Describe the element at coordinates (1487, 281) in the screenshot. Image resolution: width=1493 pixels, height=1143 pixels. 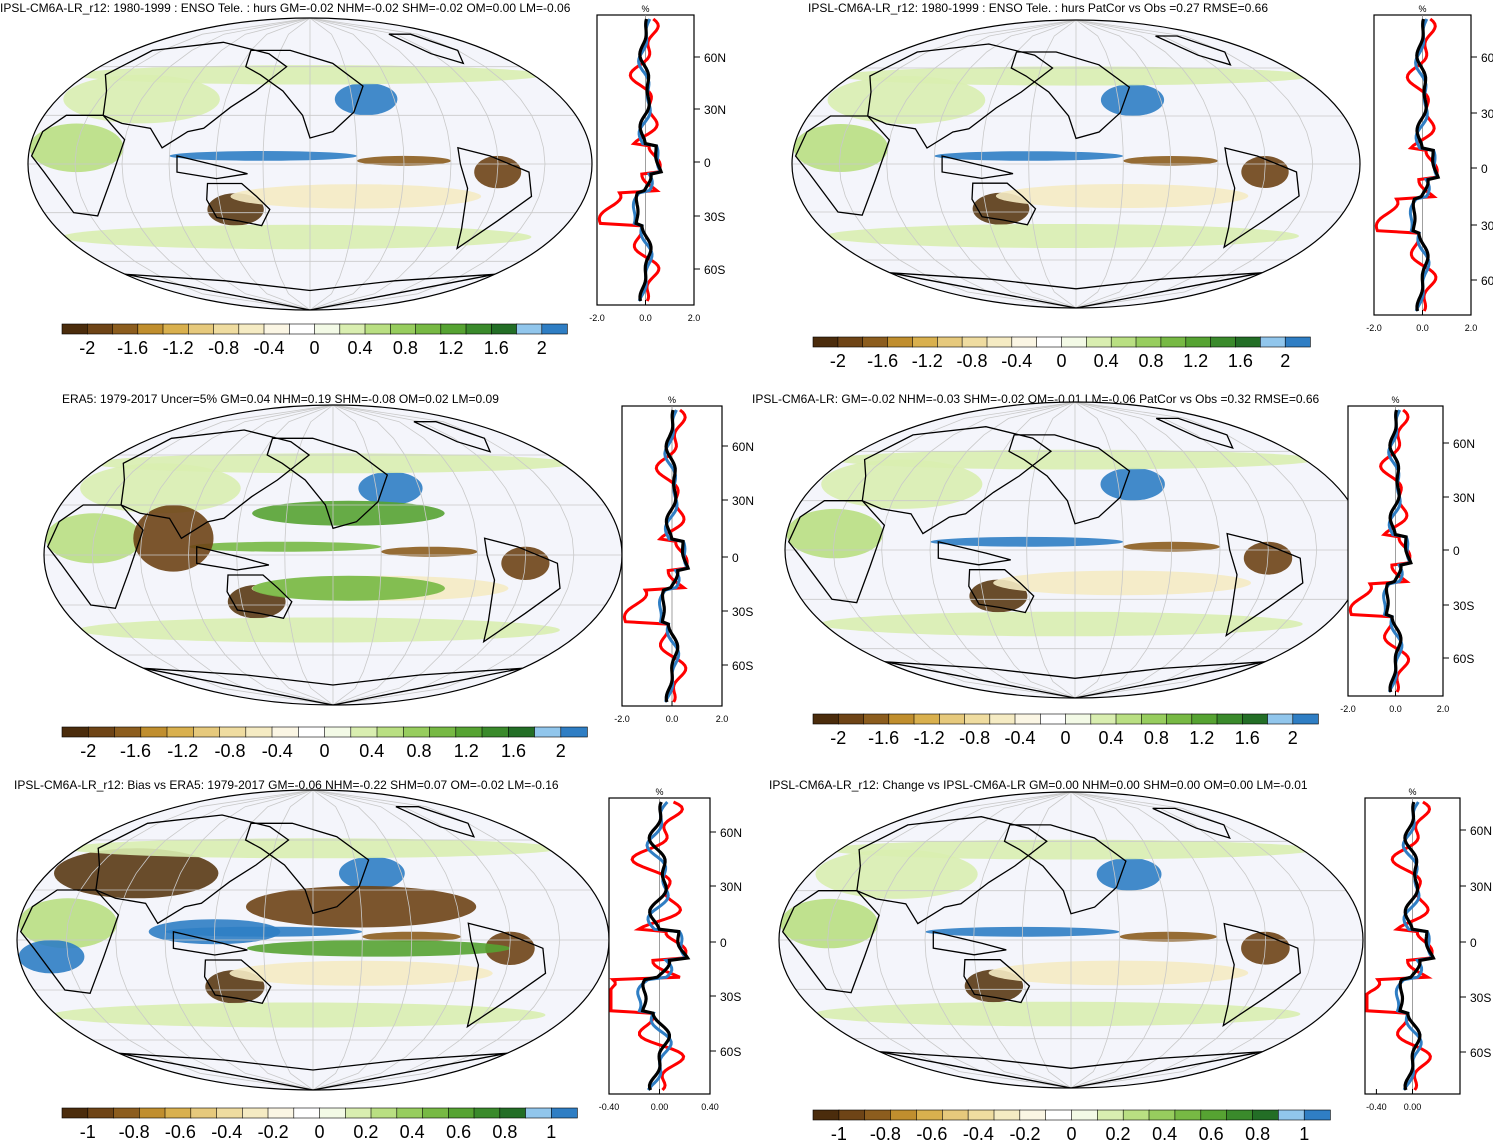
I see `lat-tick-label: 60S` at that location.